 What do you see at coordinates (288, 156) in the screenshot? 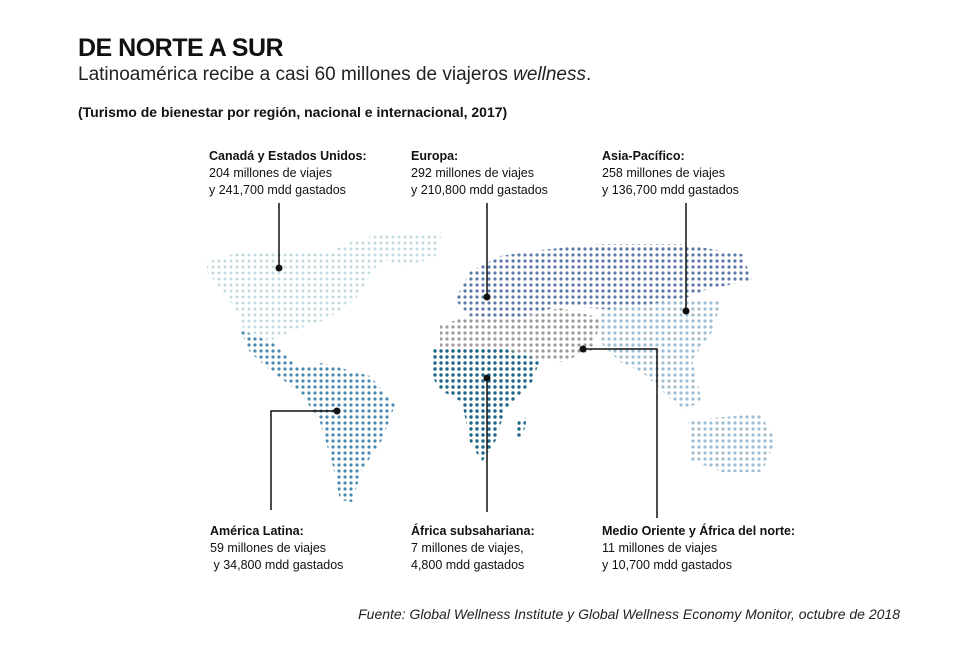
I see `region-name: Canadá y Estados Unidos:` at bounding box center [288, 156].